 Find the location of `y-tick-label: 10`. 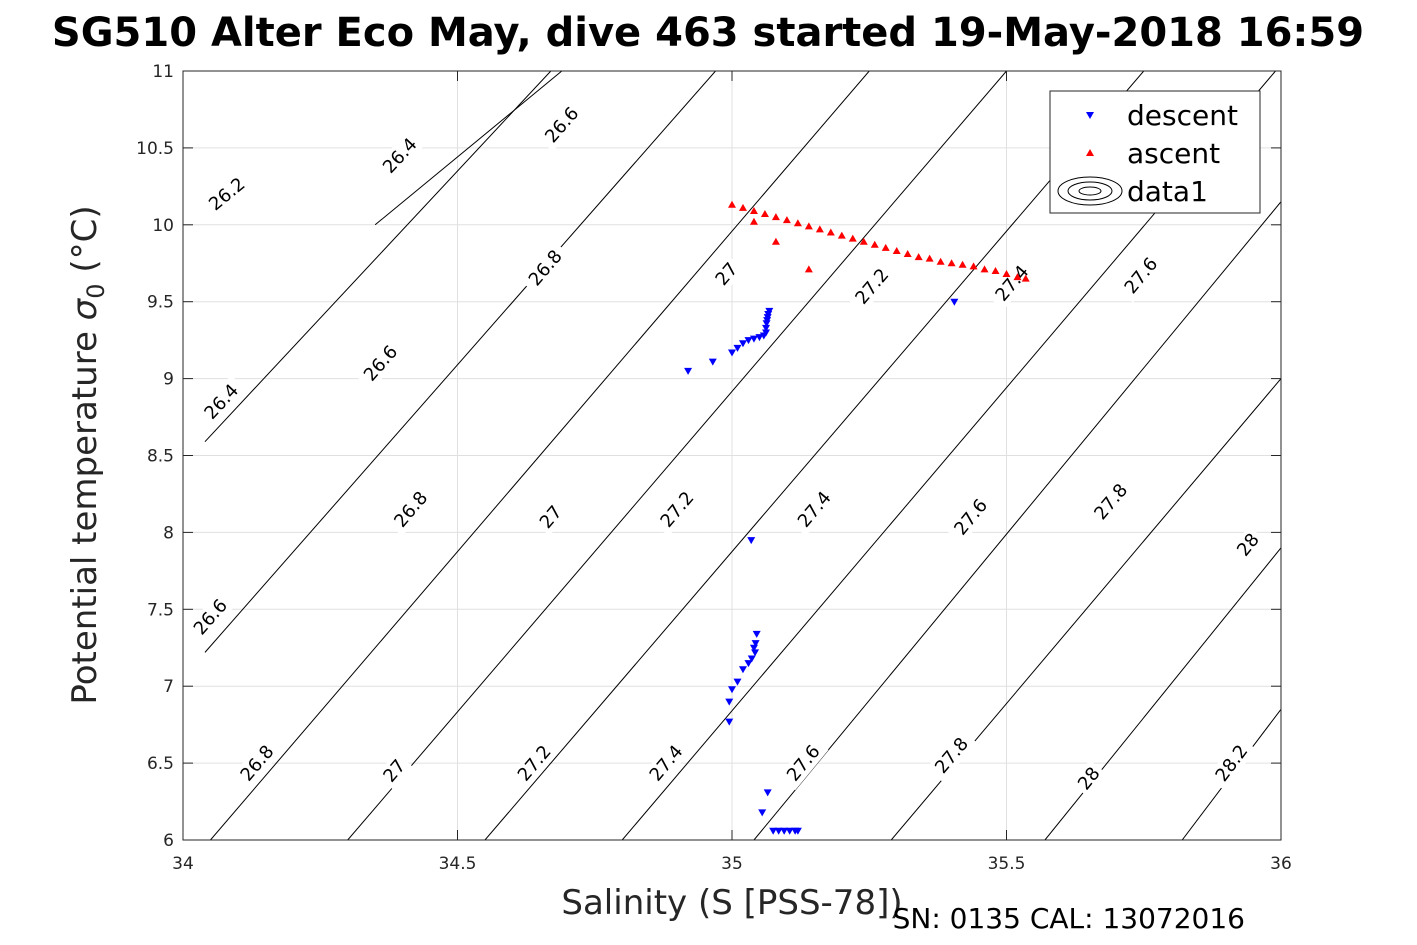

y-tick-label: 10 is located at coordinates (163, 226).